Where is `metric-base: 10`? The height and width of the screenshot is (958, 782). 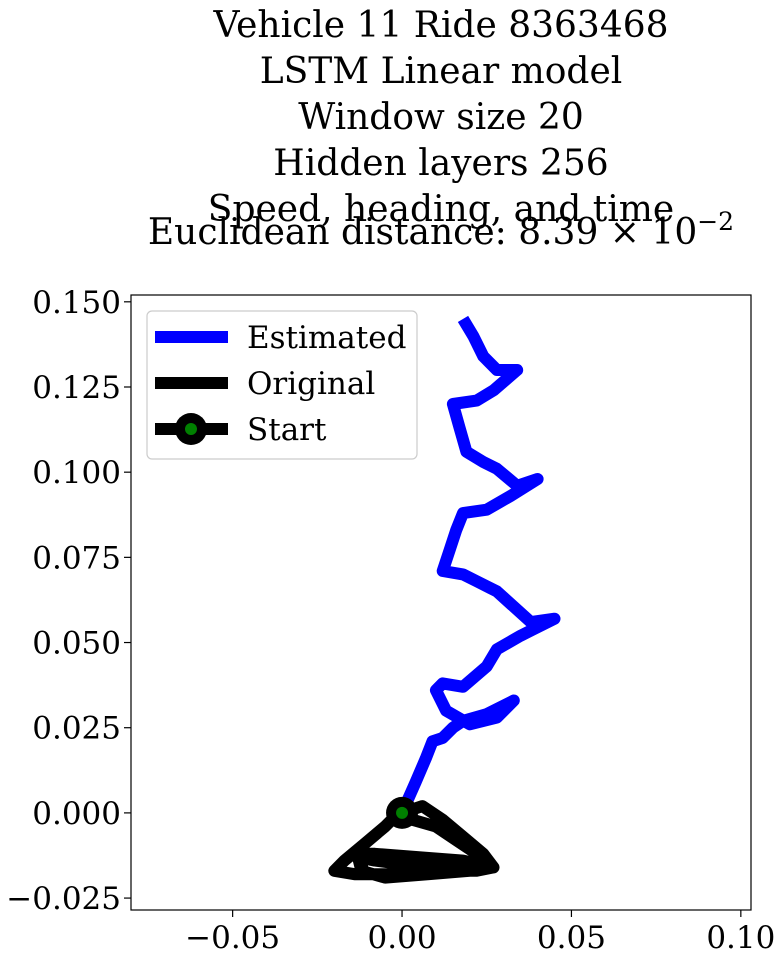
metric-base: 10 is located at coordinates (674, 232).